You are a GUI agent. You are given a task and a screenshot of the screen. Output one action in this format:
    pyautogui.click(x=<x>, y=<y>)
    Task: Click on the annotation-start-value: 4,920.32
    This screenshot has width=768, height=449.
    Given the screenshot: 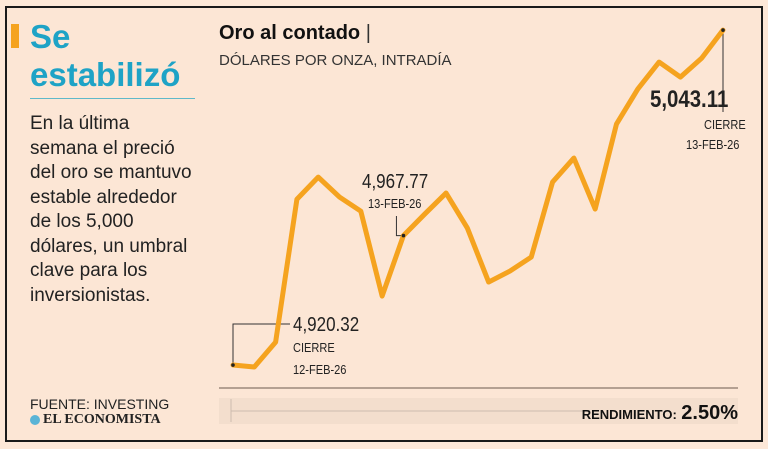 What is the action you would take?
    pyautogui.click(x=326, y=325)
    